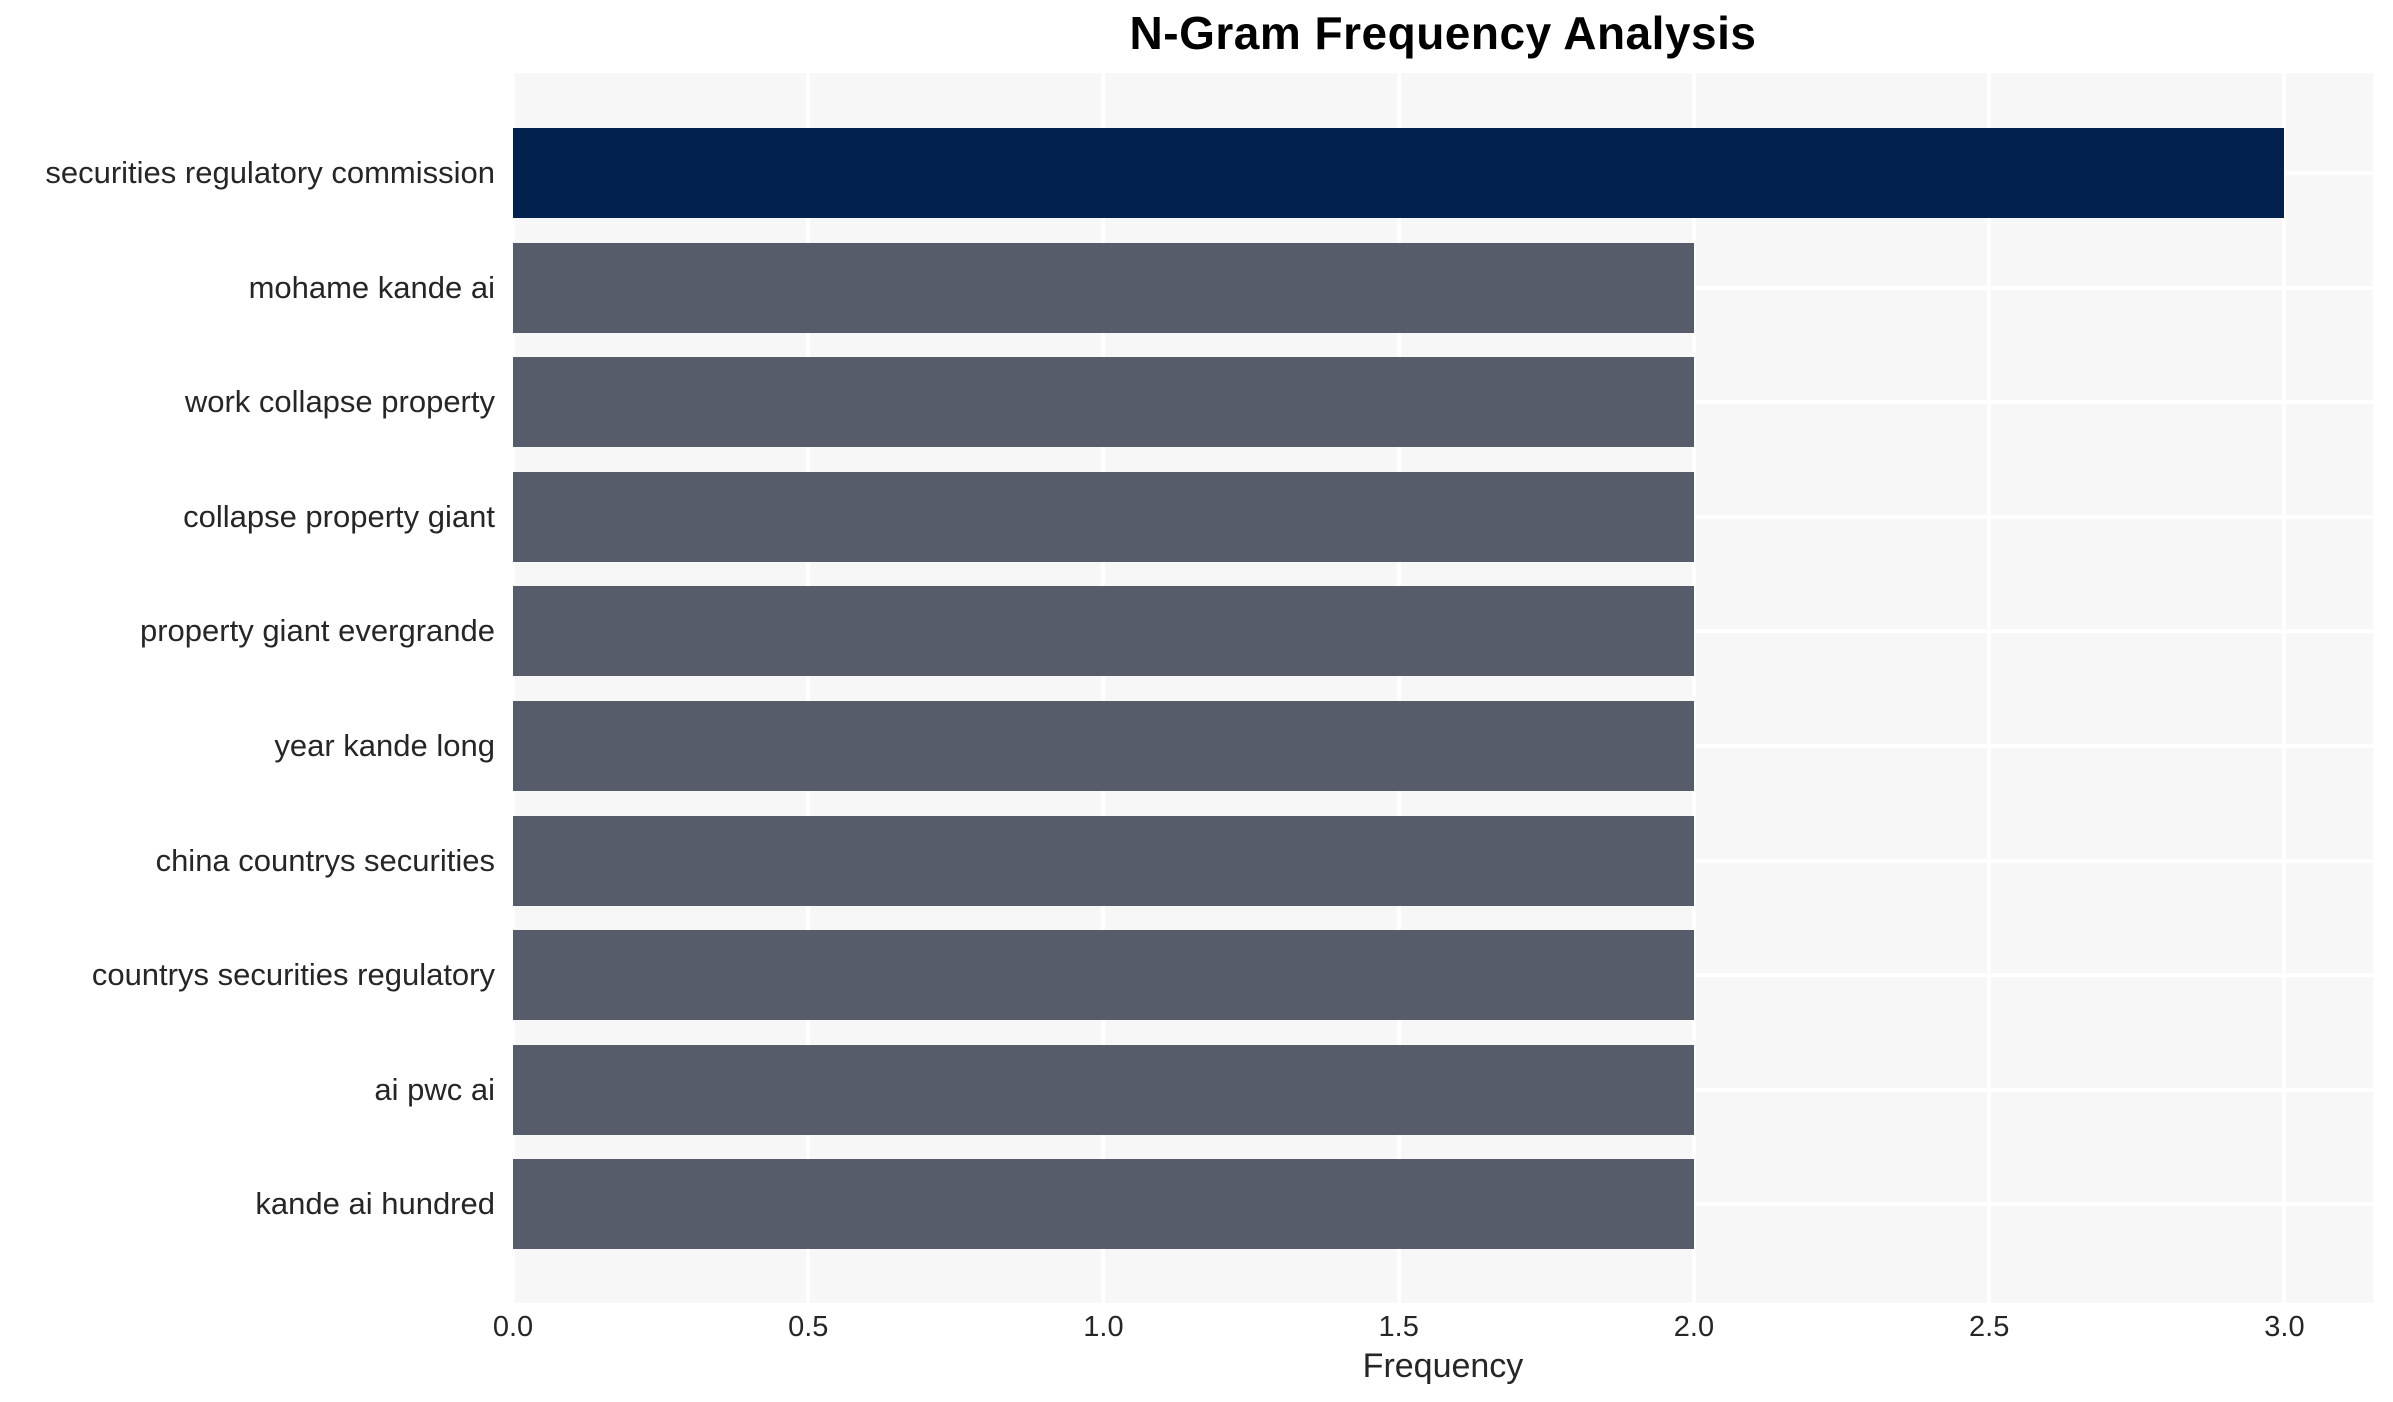  Describe the element at coordinates (375, 1204) in the screenshot. I see `y-tick-label: kande ai hundred` at that location.